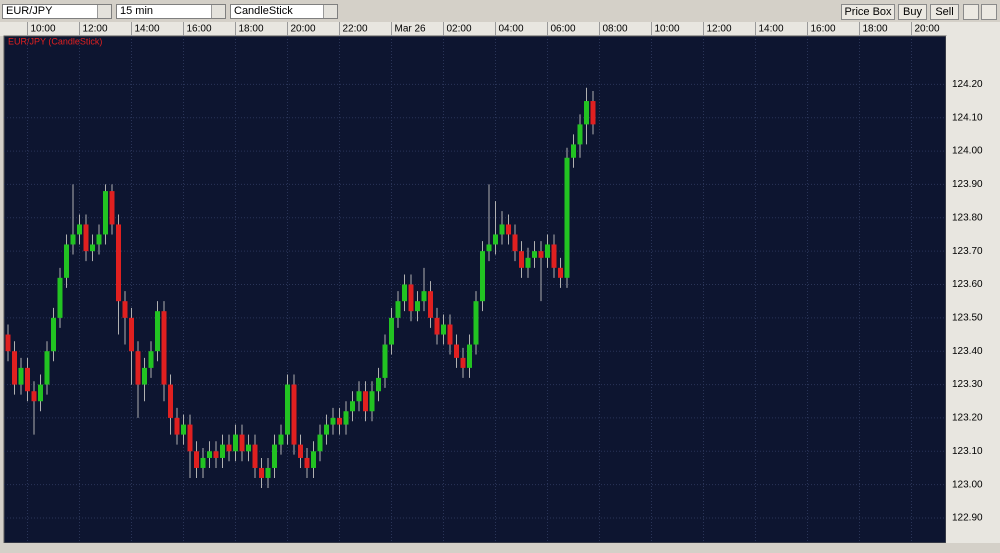  Describe the element at coordinates (967, 351) in the screenshot. I see `y-tick-label: 123.40` at that location.